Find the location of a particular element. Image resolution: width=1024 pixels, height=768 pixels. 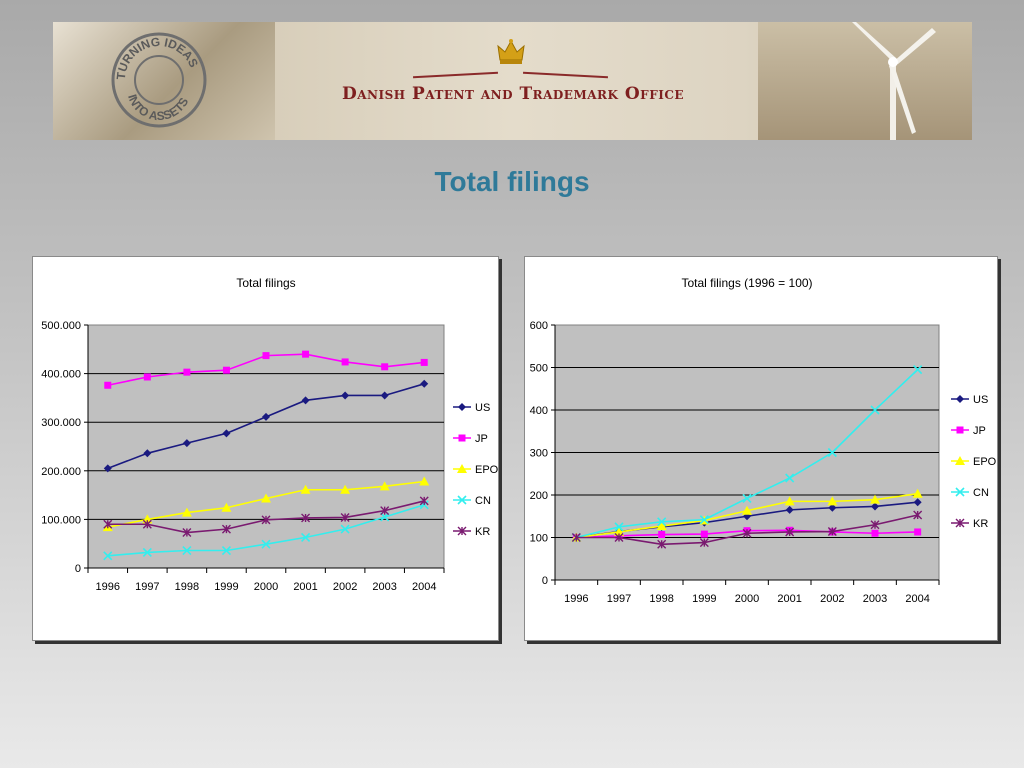

turning-ideas-stamp-logo: TURNING IDEAS INTO ASSETS is located at coordinates (159, 80).